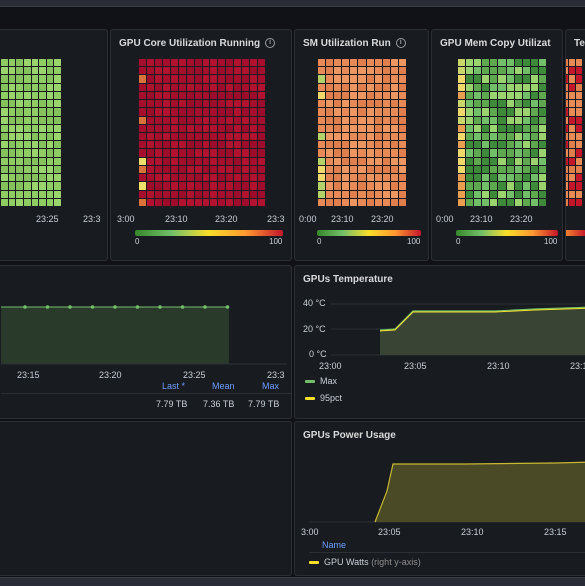 This screenshot has height=586, width=585. What do you see at coordinates (194, 375) in the screenshot?
I see `x-tick: 23:25` at bounding box center [194, 375].